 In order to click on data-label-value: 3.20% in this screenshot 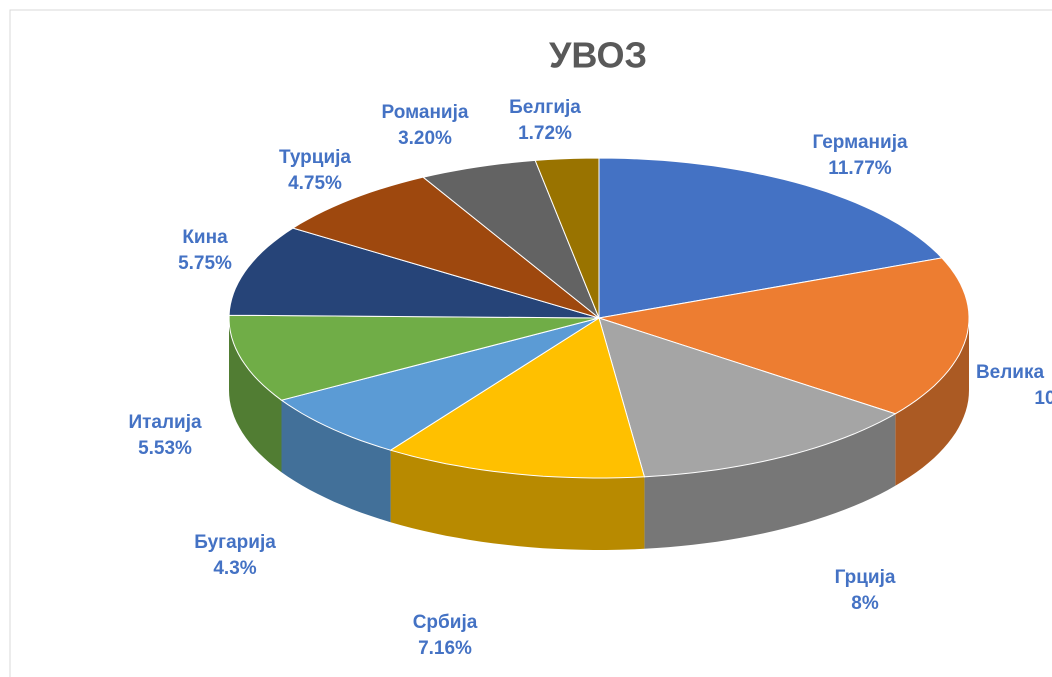, I will do `click(425, 138)`.